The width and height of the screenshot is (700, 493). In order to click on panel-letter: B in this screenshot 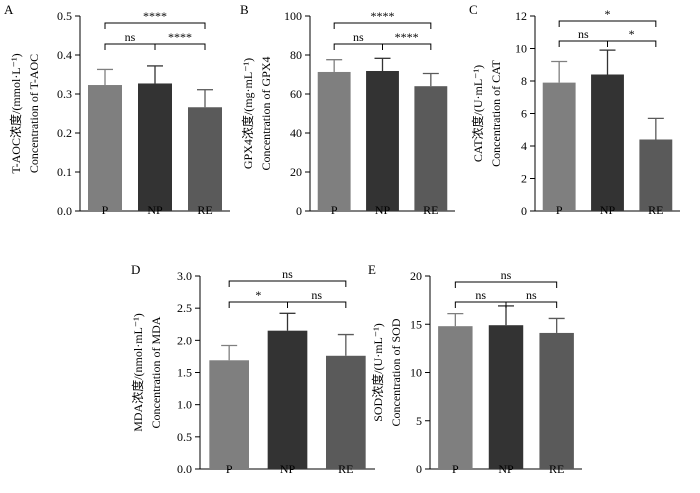, I will do `click(244, 9)`.